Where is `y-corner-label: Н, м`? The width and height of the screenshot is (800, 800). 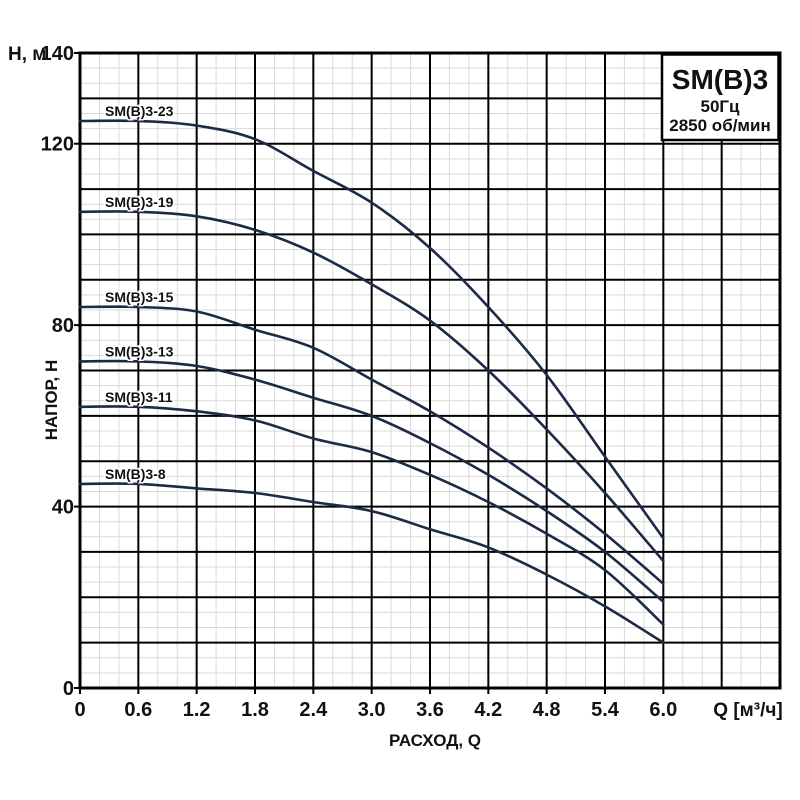
y-corner-label: Н, м is located at coordinates (27, 54).